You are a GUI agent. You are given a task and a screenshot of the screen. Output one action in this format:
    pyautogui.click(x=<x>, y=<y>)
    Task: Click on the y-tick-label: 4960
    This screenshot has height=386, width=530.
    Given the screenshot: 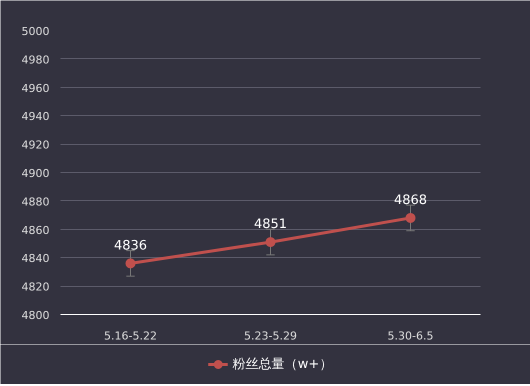 What is the action you would take?
    pyautogui.click(x=36, y=88)
    